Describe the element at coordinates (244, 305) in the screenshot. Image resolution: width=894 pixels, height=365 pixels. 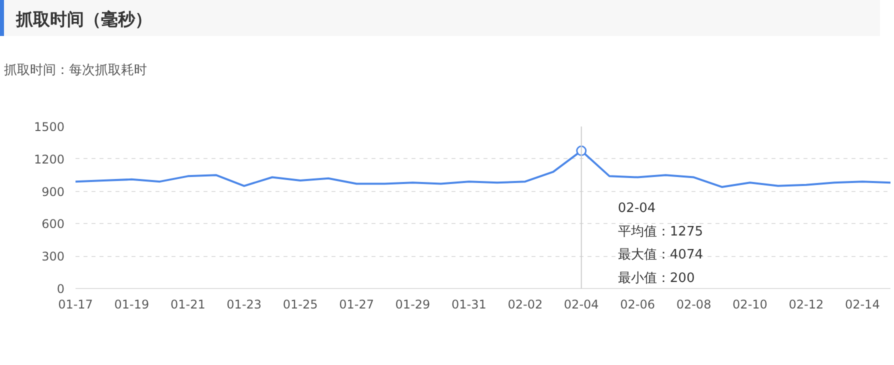
I see `x-tick-label: 01-23` at that location.